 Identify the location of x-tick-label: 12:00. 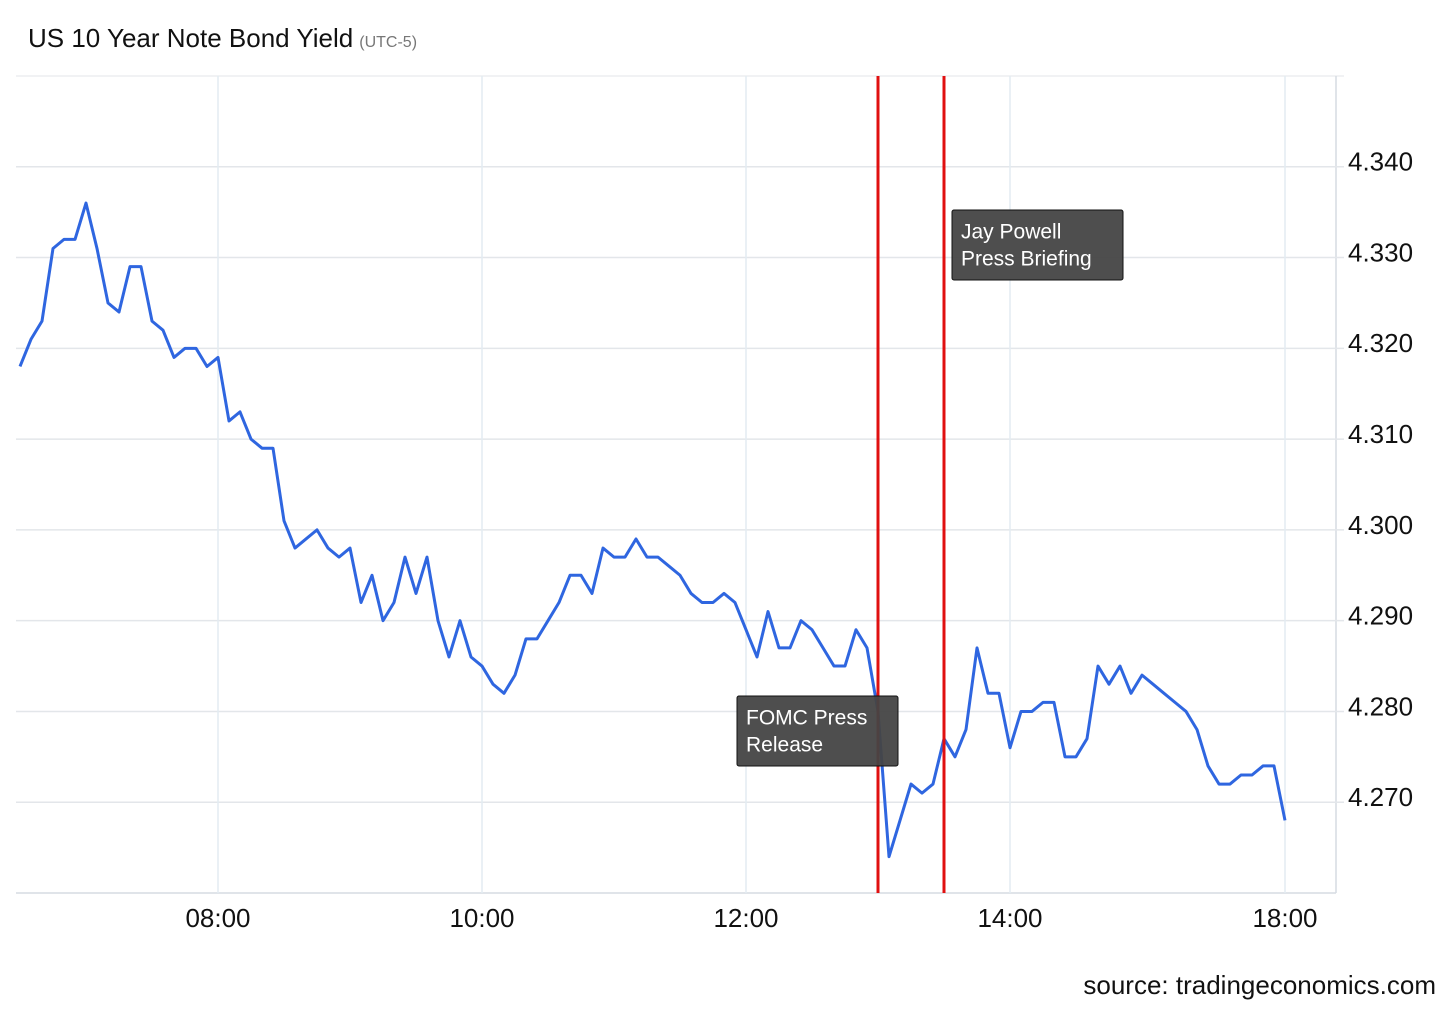
(745, 918).